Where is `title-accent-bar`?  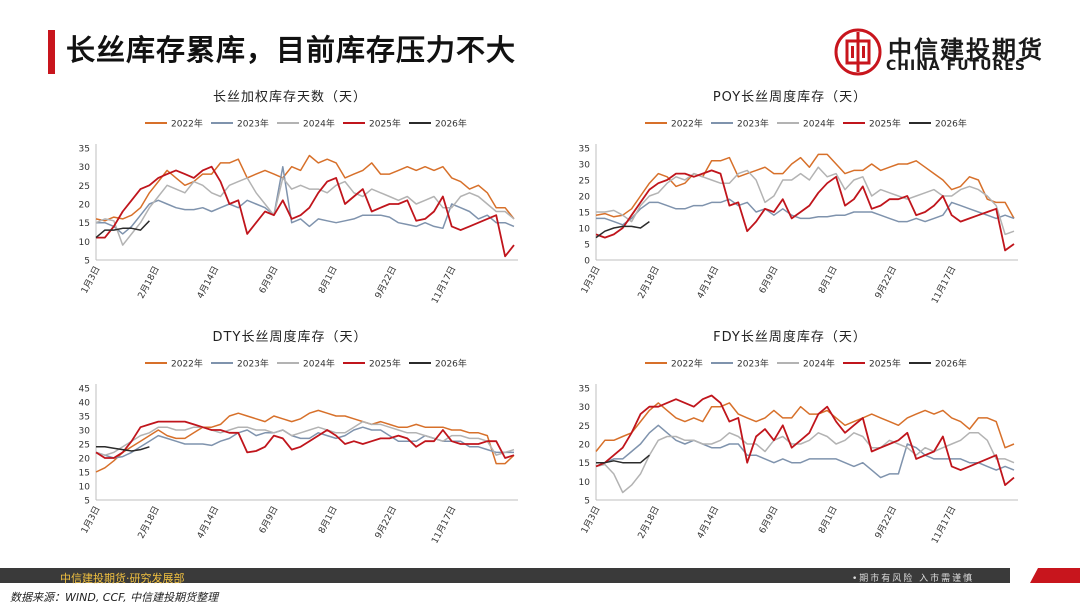 title-accent-bar is located at coordinates (51, 52).